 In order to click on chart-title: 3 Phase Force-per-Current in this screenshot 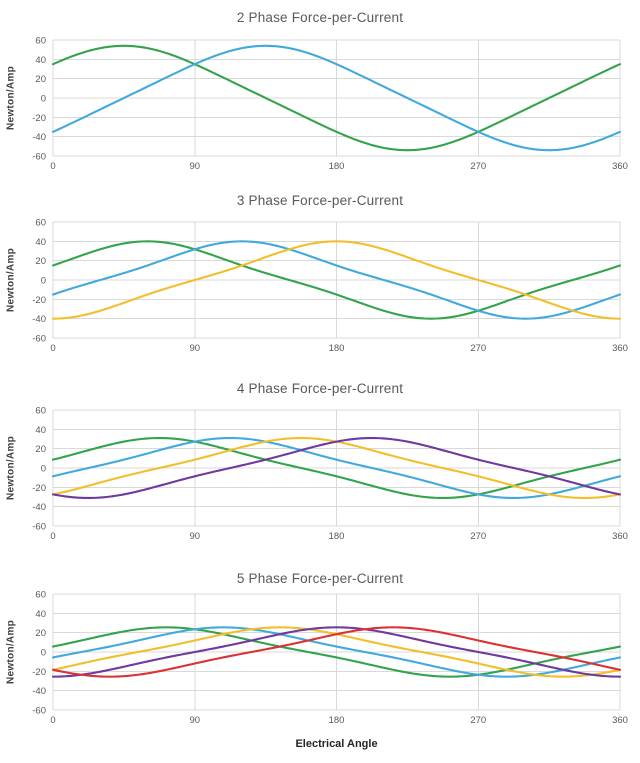, I will do `click(320, 200)`.